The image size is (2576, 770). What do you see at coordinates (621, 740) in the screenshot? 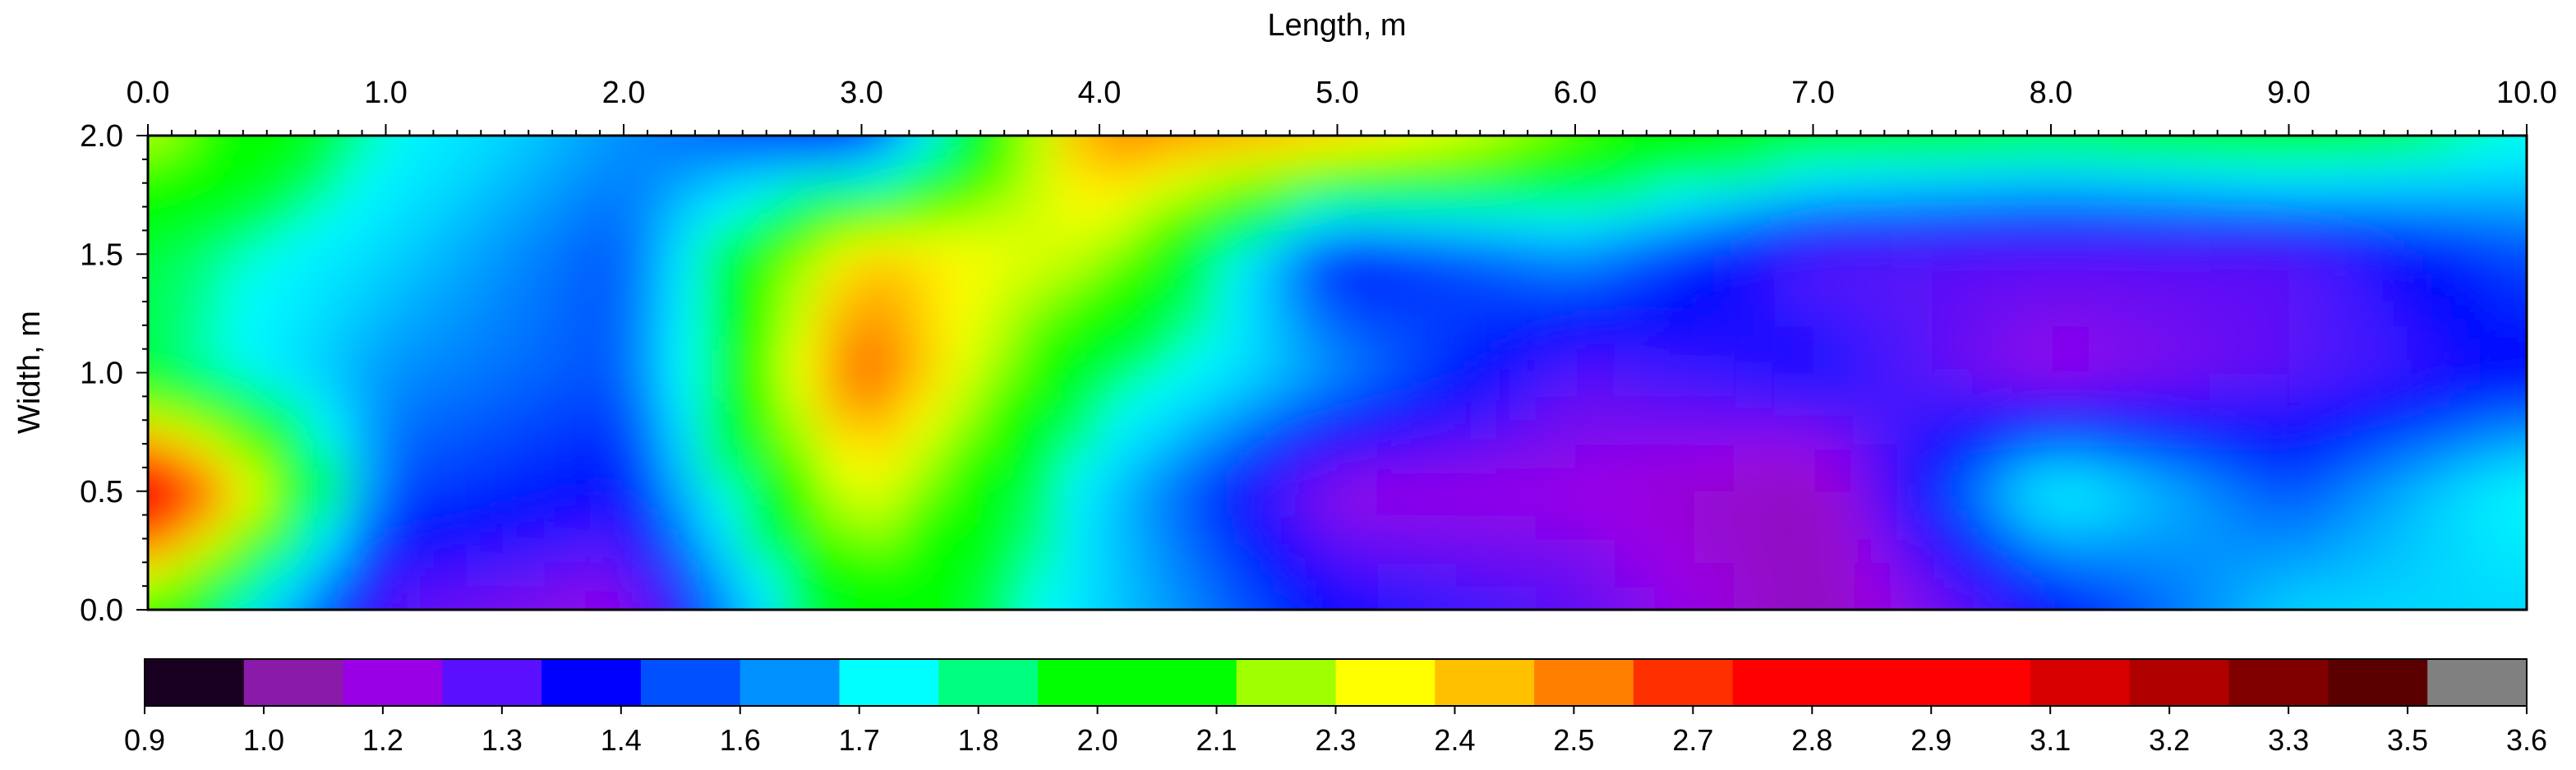
I see `colorbar-label: 1.4` at bounding box center [621, 740].